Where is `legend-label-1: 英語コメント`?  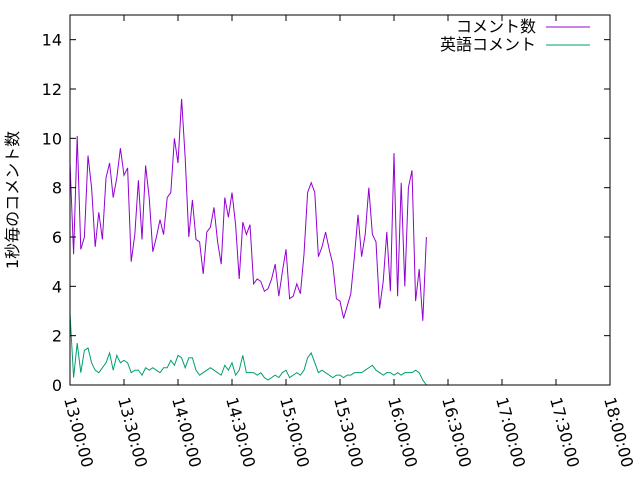
legend-label-1: 英語コメント is located at coordinates (488, 44).